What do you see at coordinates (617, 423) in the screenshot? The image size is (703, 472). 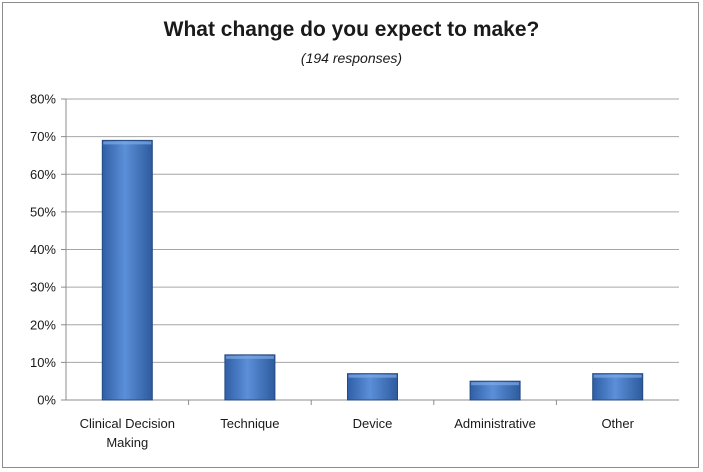 I see `x-category-label: Other` at bounding box center [617, 423].